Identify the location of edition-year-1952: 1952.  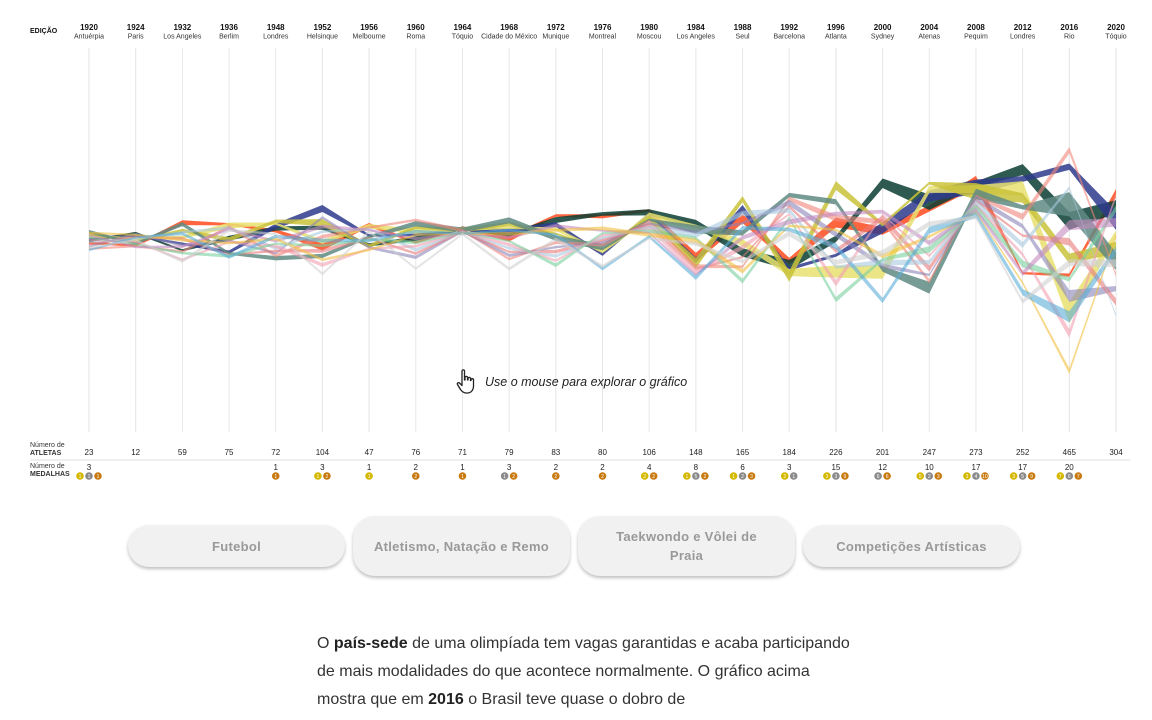
(323, 27).